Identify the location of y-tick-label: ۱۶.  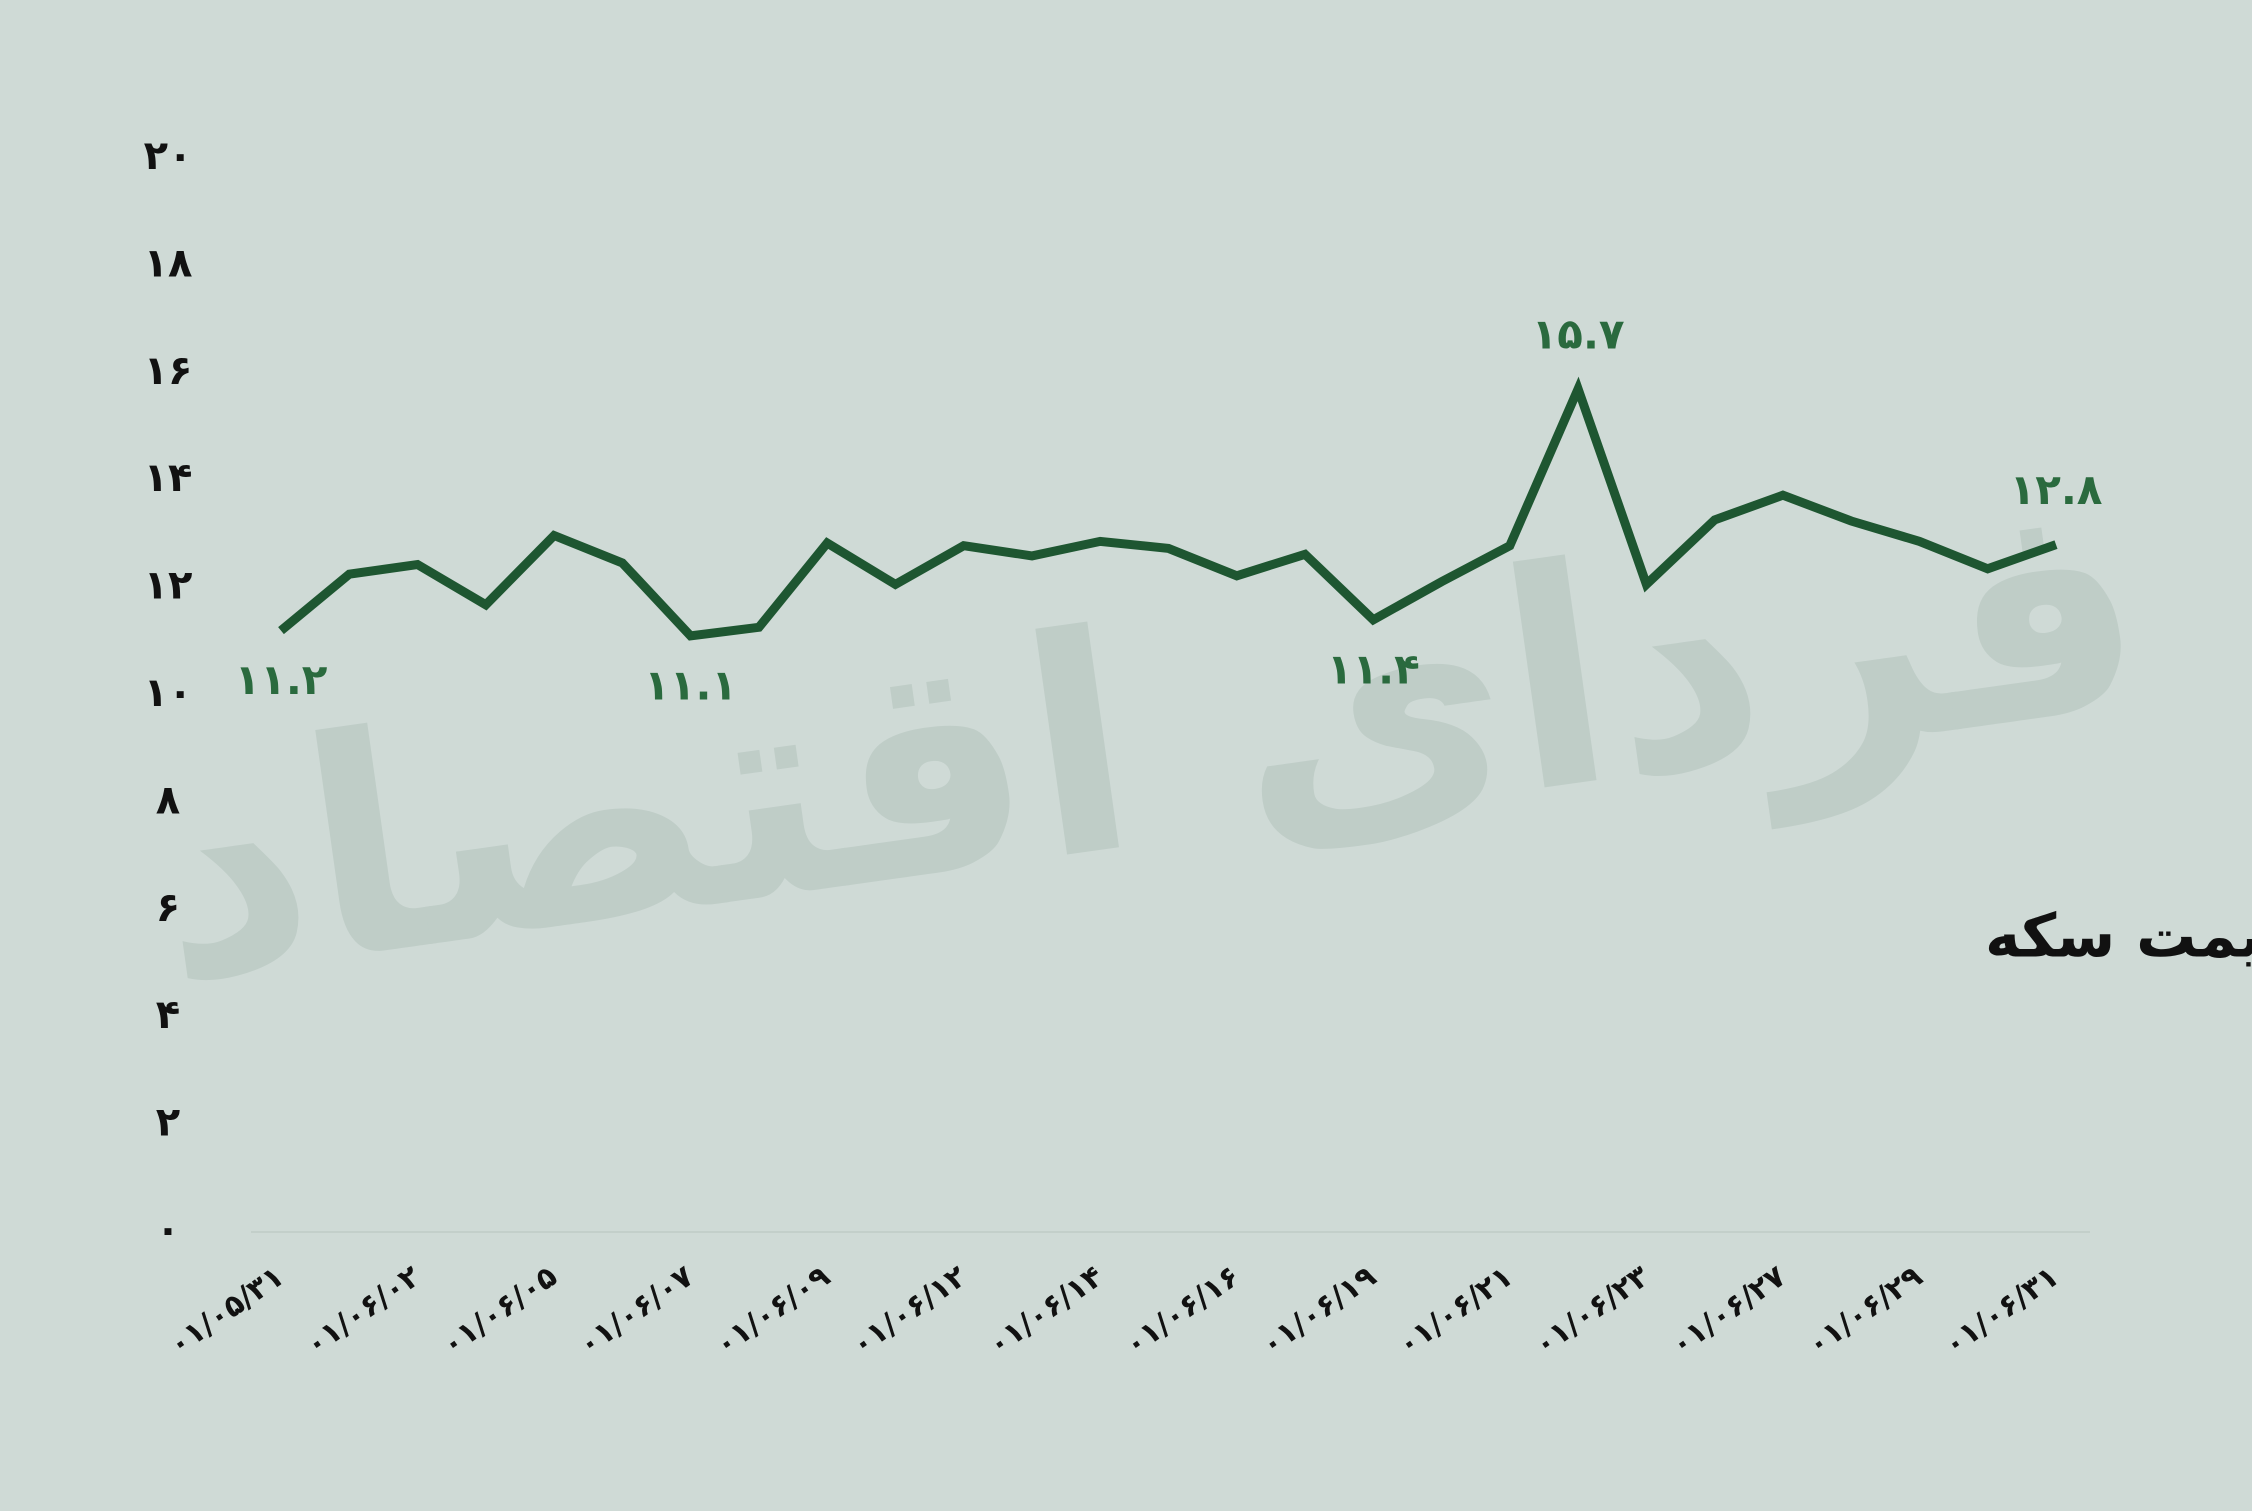
(168, 371).